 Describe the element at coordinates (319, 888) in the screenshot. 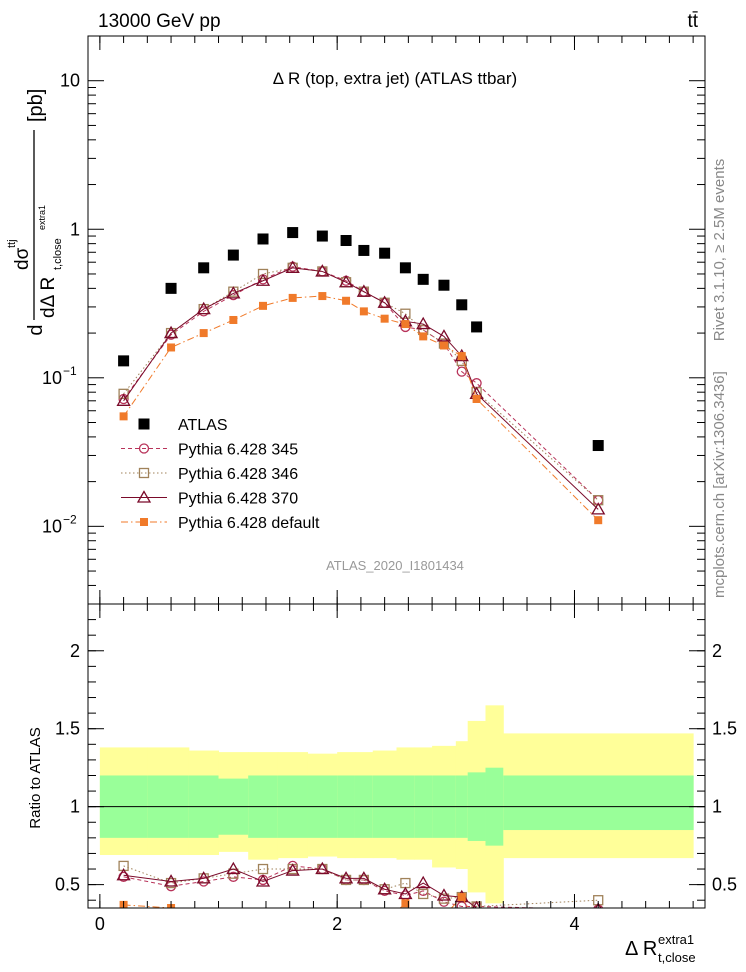

I see `pythia-6-428-370-ratio-line` at that location.